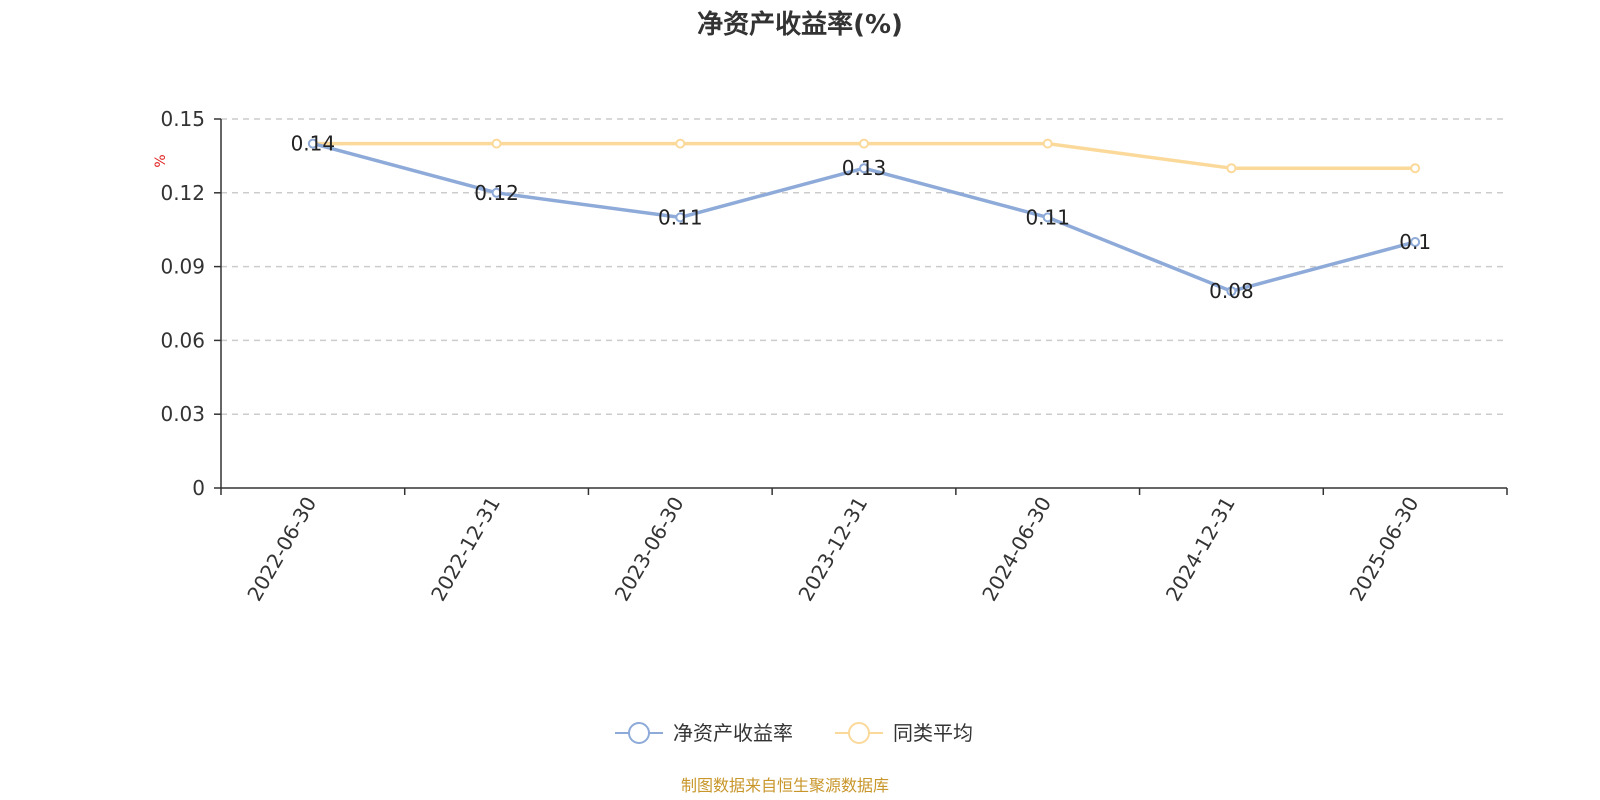  What do you see at coordinates (1016, 549) in the screenshot?
I see `x-tick-label: 2024-06-30` at bounding box center [1016, 549].